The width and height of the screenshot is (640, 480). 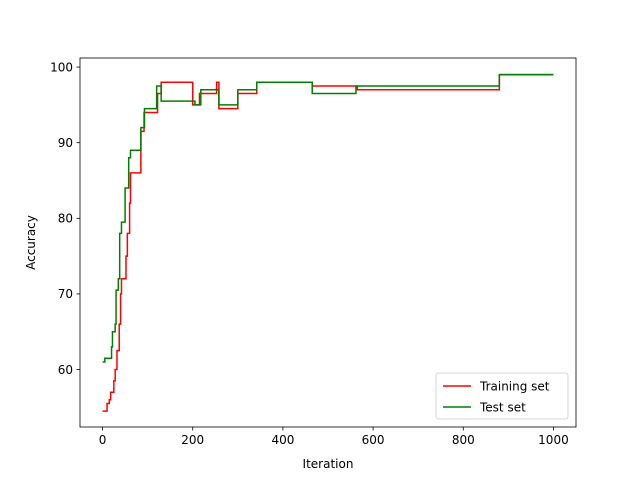 What do you see at coordinates (65, 143) in the screenshot?
I see `y-tick-label: 90` at bounding box center [65, 143].